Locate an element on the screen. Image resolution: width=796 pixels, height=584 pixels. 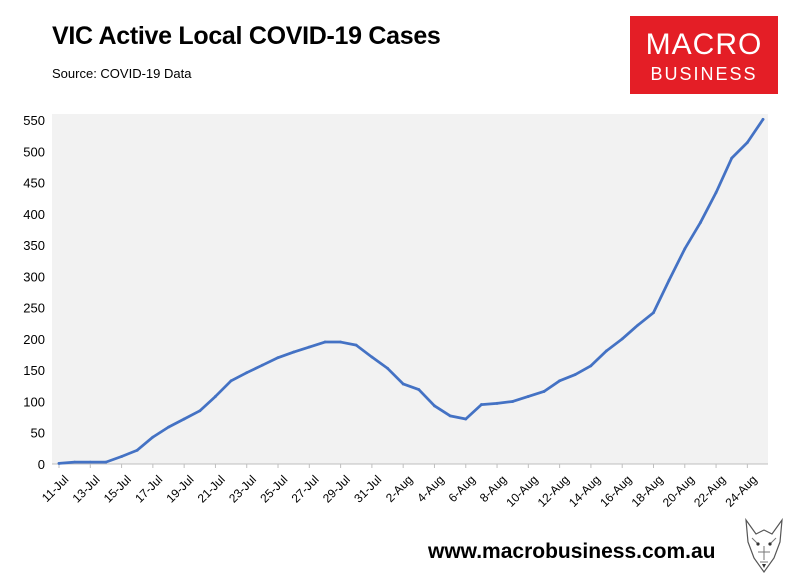
x-tick-label: 4-Aug is located at coordinates (430, 488).